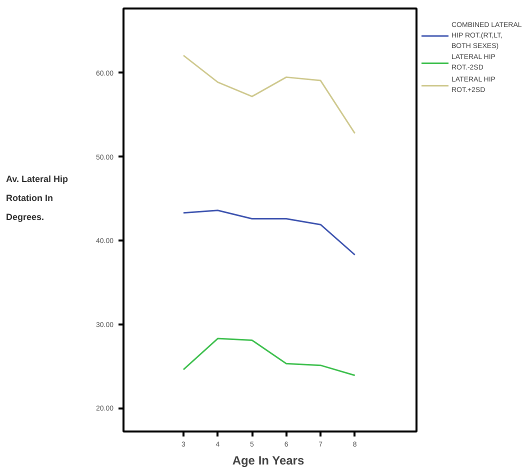 The image size is (527, 476). What do you see at coordinates (37, 198) in the screenshot?
I see `y-axis-title: Av. Lateral Hip Rotation In Degrees.` at bounding box center [37, 198].